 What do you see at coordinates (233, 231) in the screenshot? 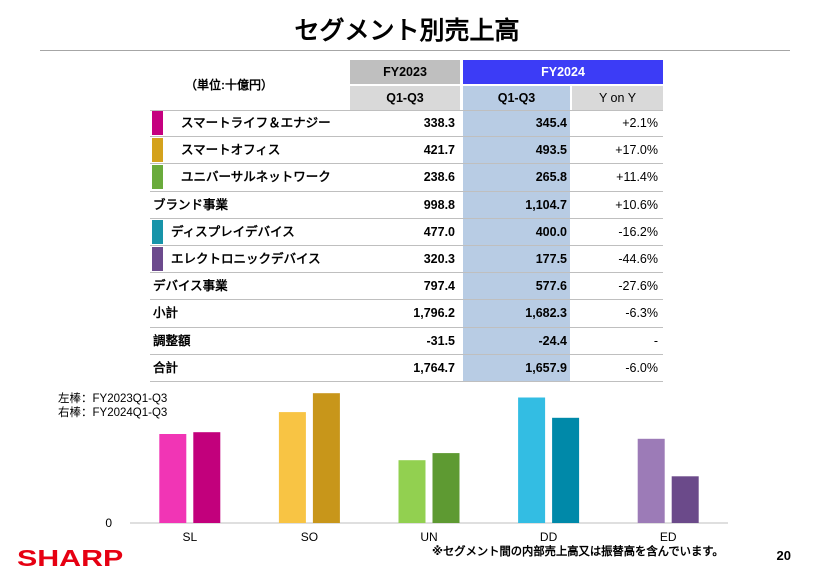
I see `row-label: ディスプレイデバイス` at bounding box center [233, 231].